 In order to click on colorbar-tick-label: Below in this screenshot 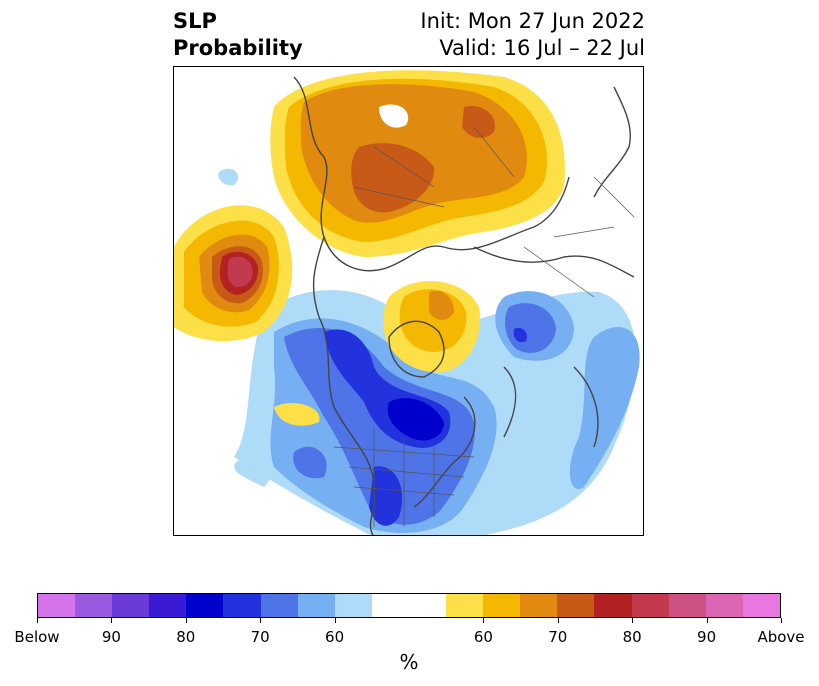, I will do `click(37, 637)`.